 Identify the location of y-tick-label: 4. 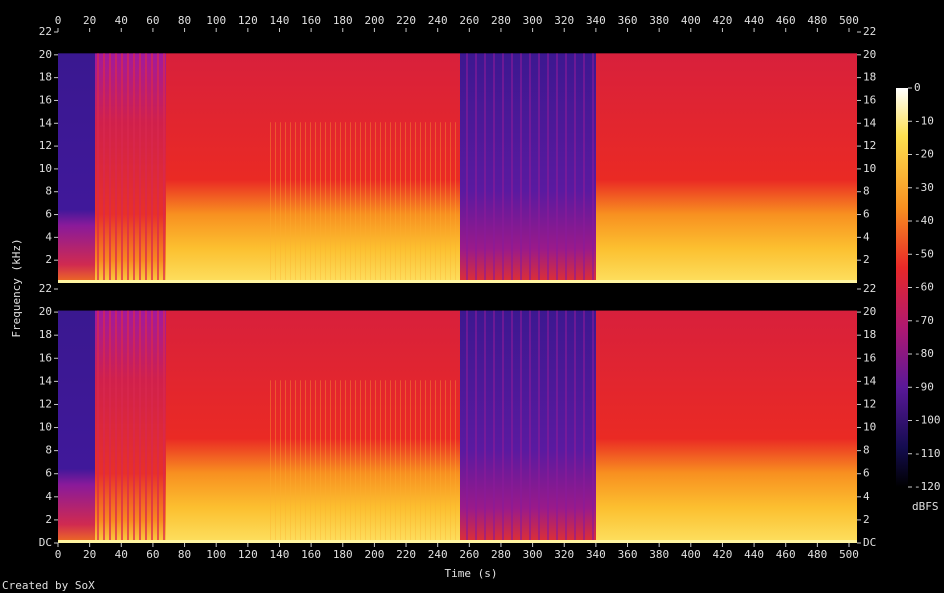
(866, 236).